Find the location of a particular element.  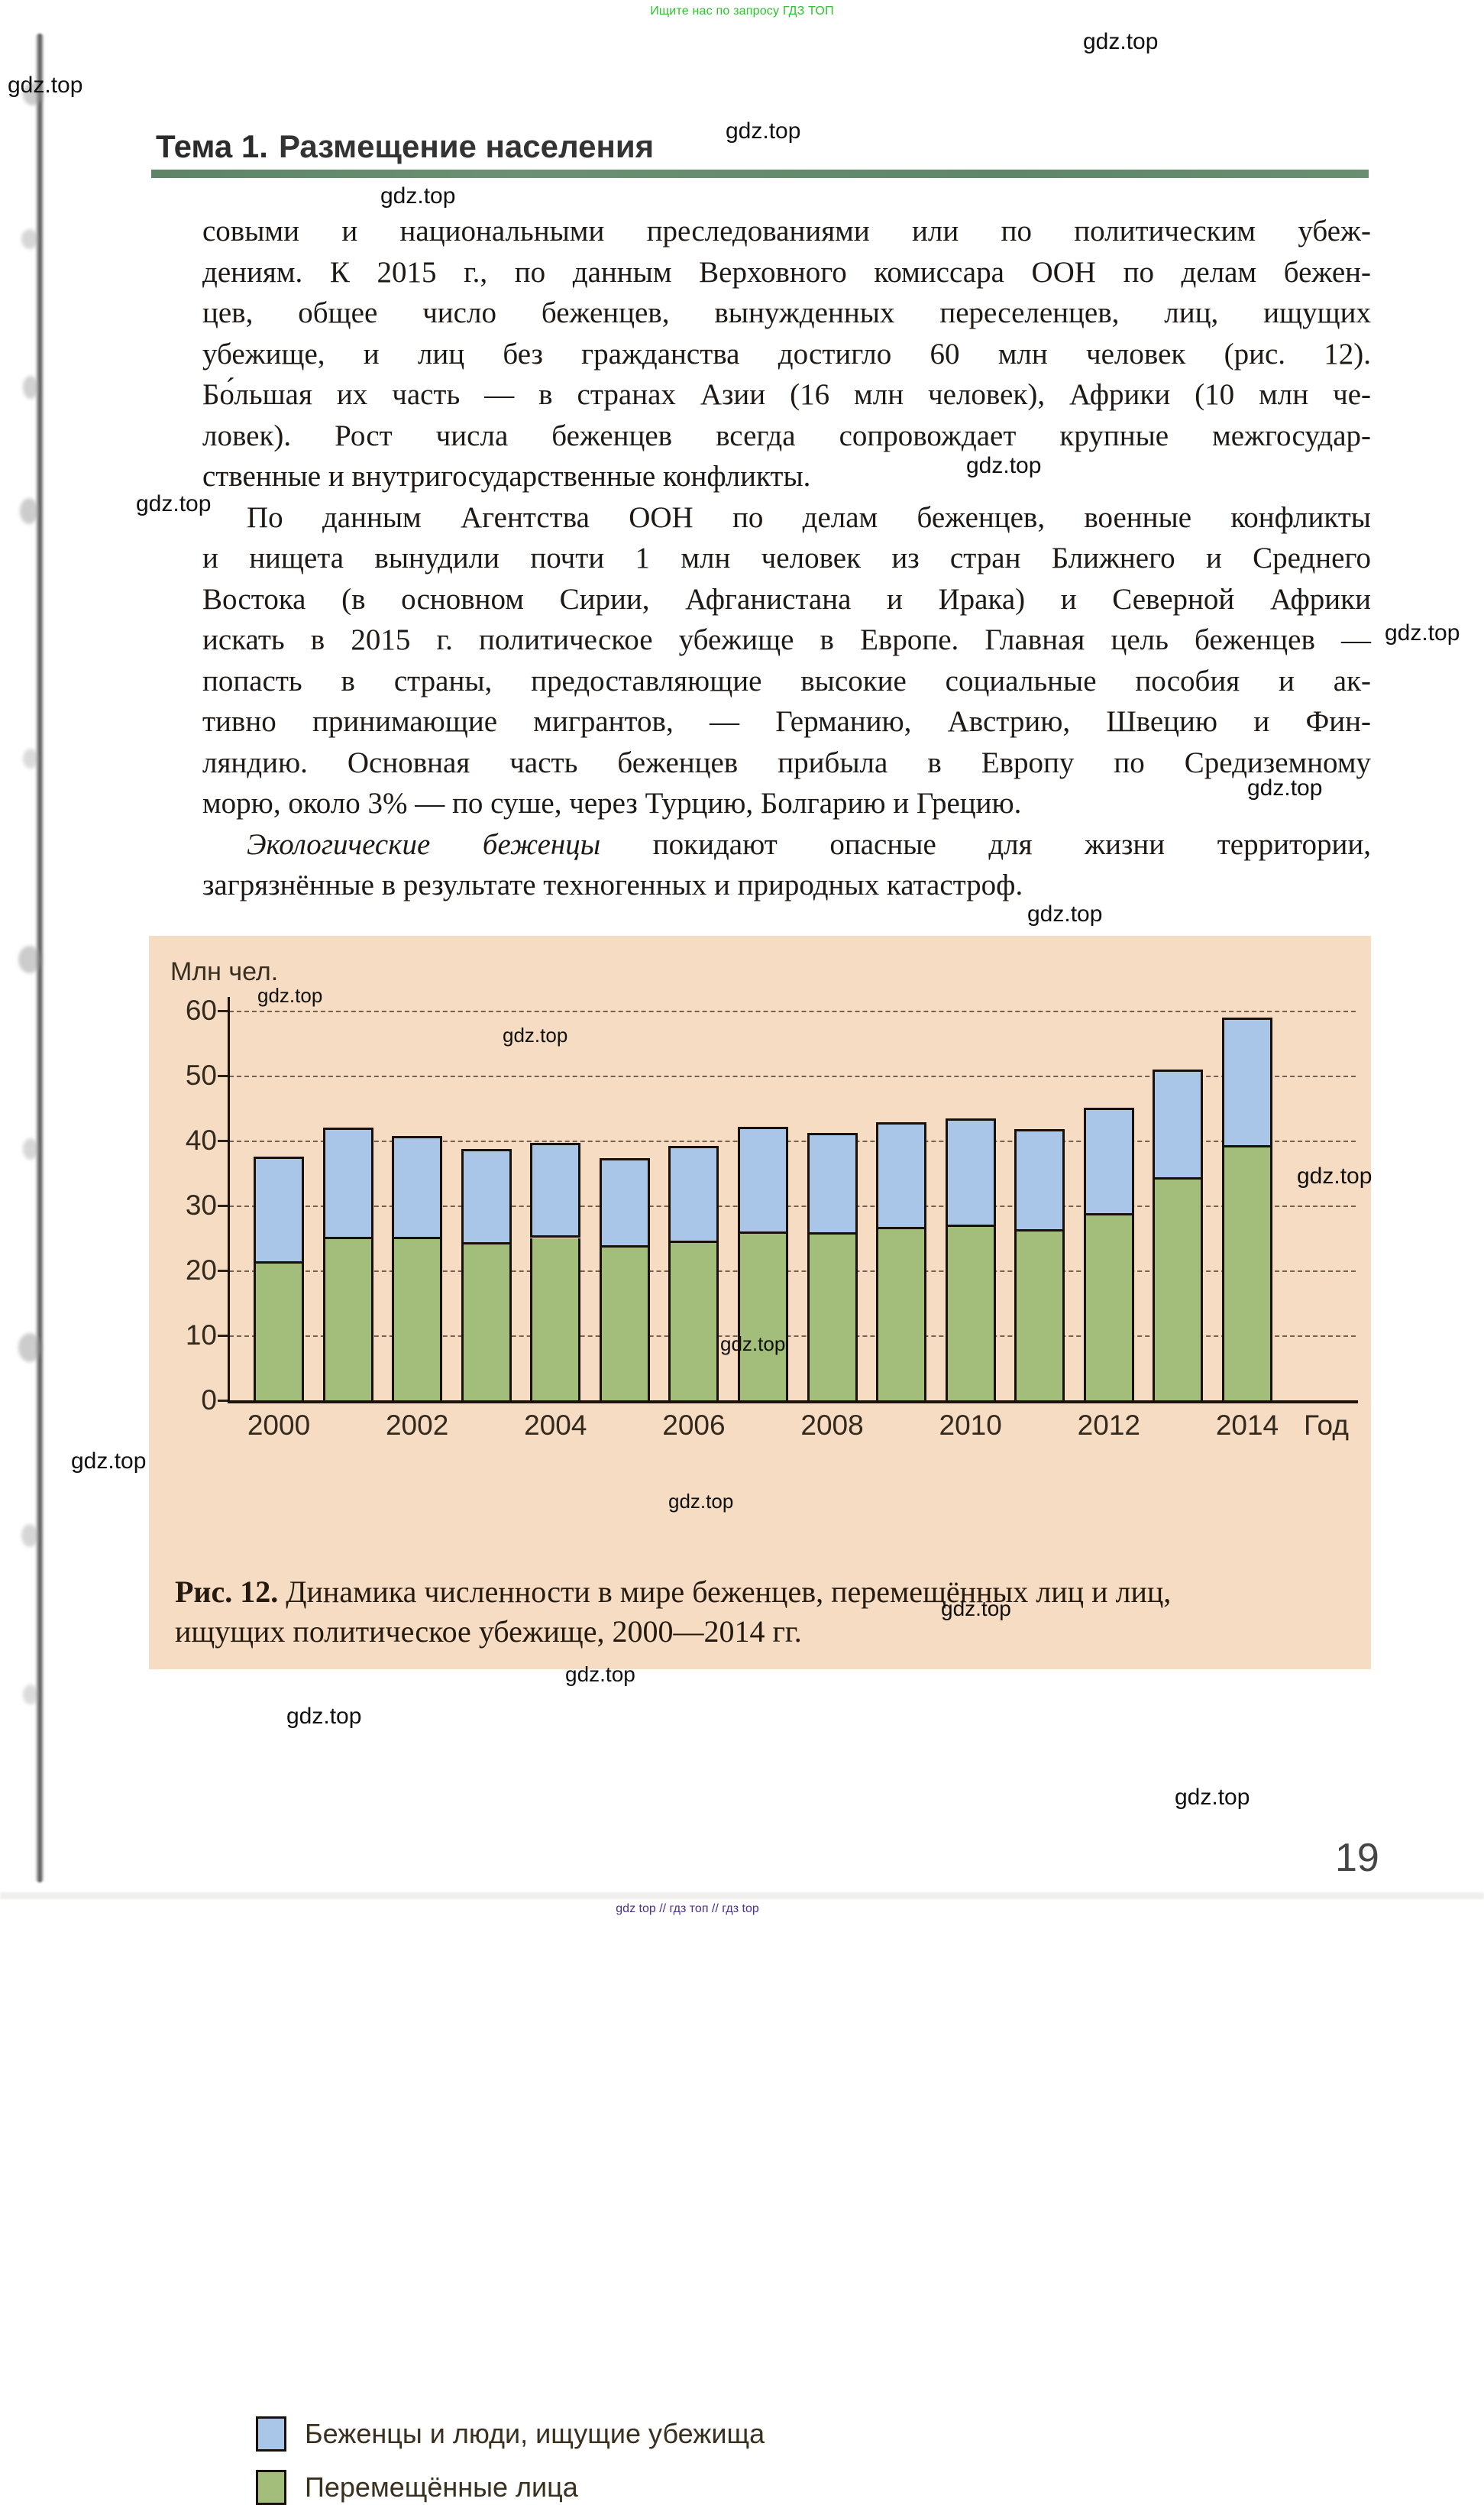

x-axis is located at coordinates (793, 1401).